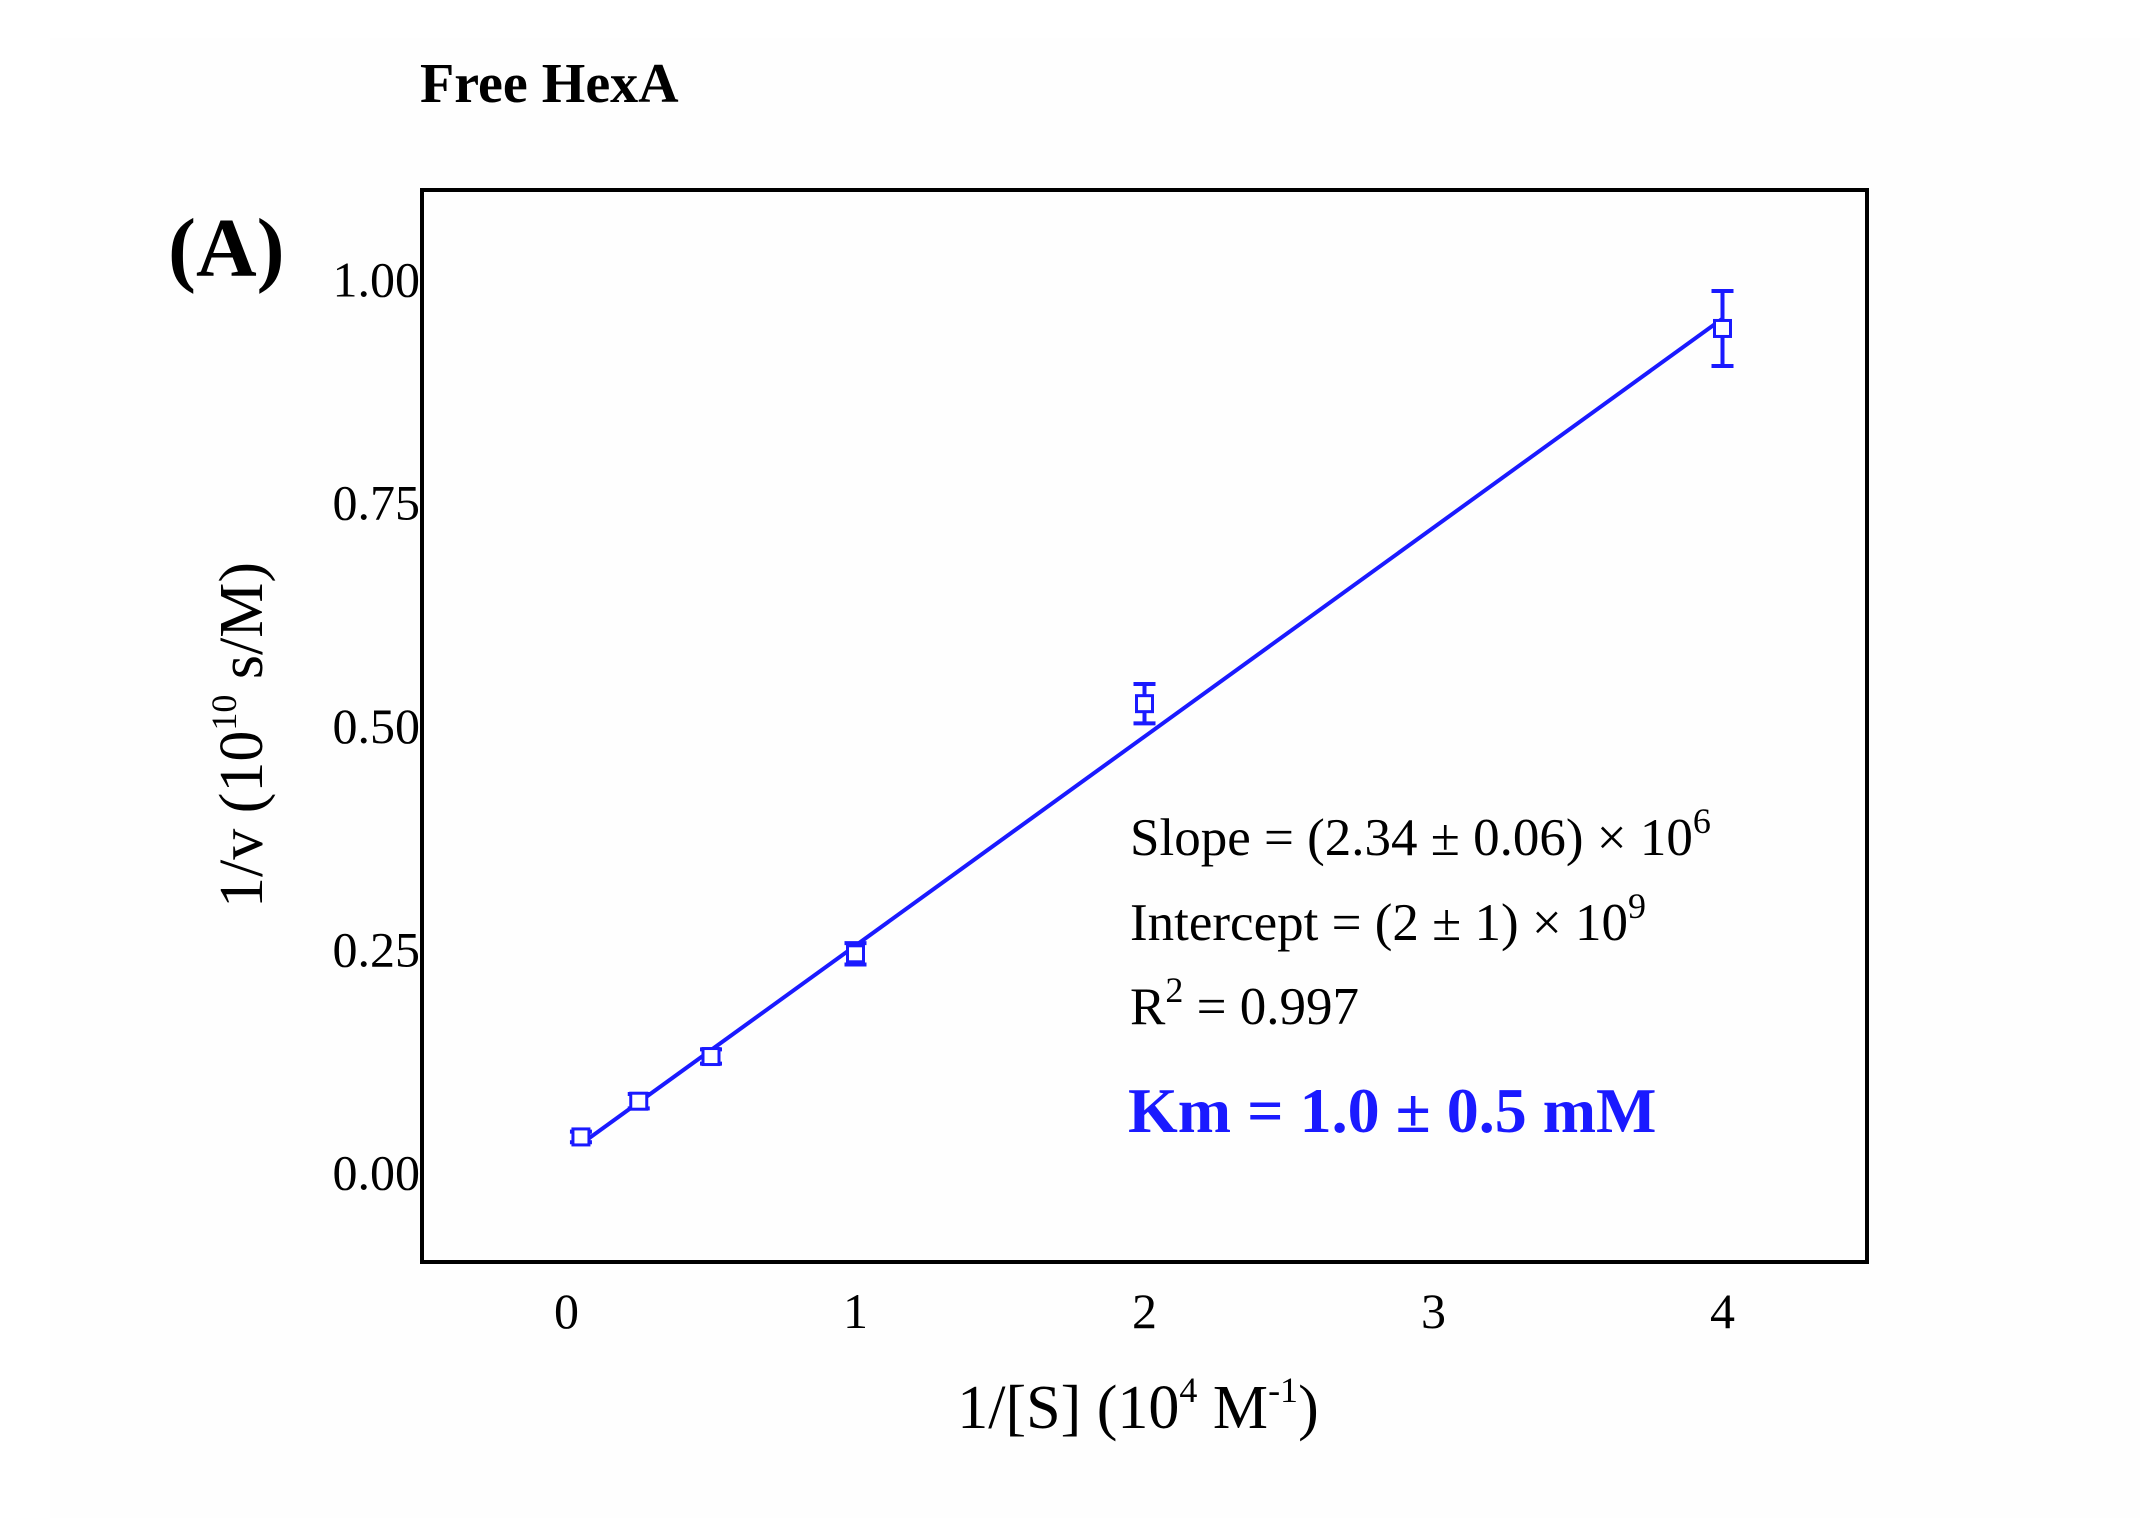 This screenshot has width=2156, height=1532. I want to click on x-axis-ticks: 0 1 2 3 4, so click(1144, 1311).